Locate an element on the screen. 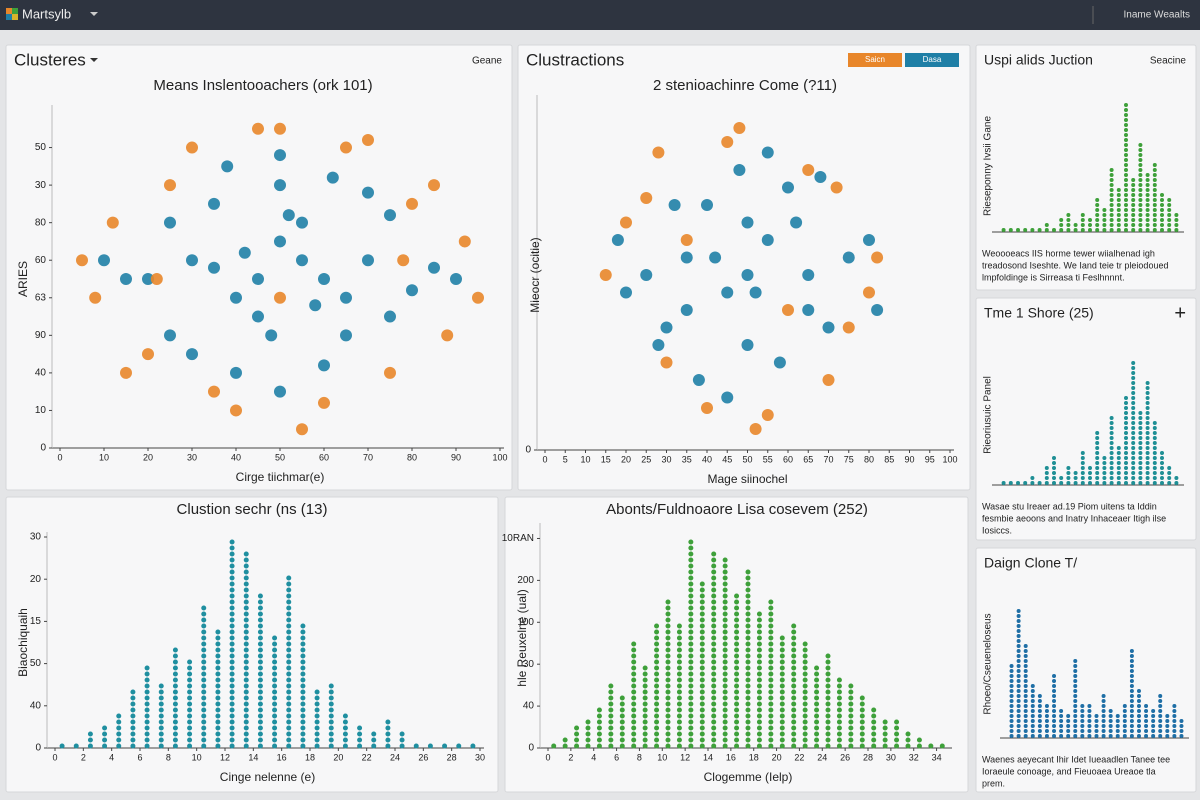 The image size is (1200, 800). app-menu-caret is located at coordinates (94, 14).